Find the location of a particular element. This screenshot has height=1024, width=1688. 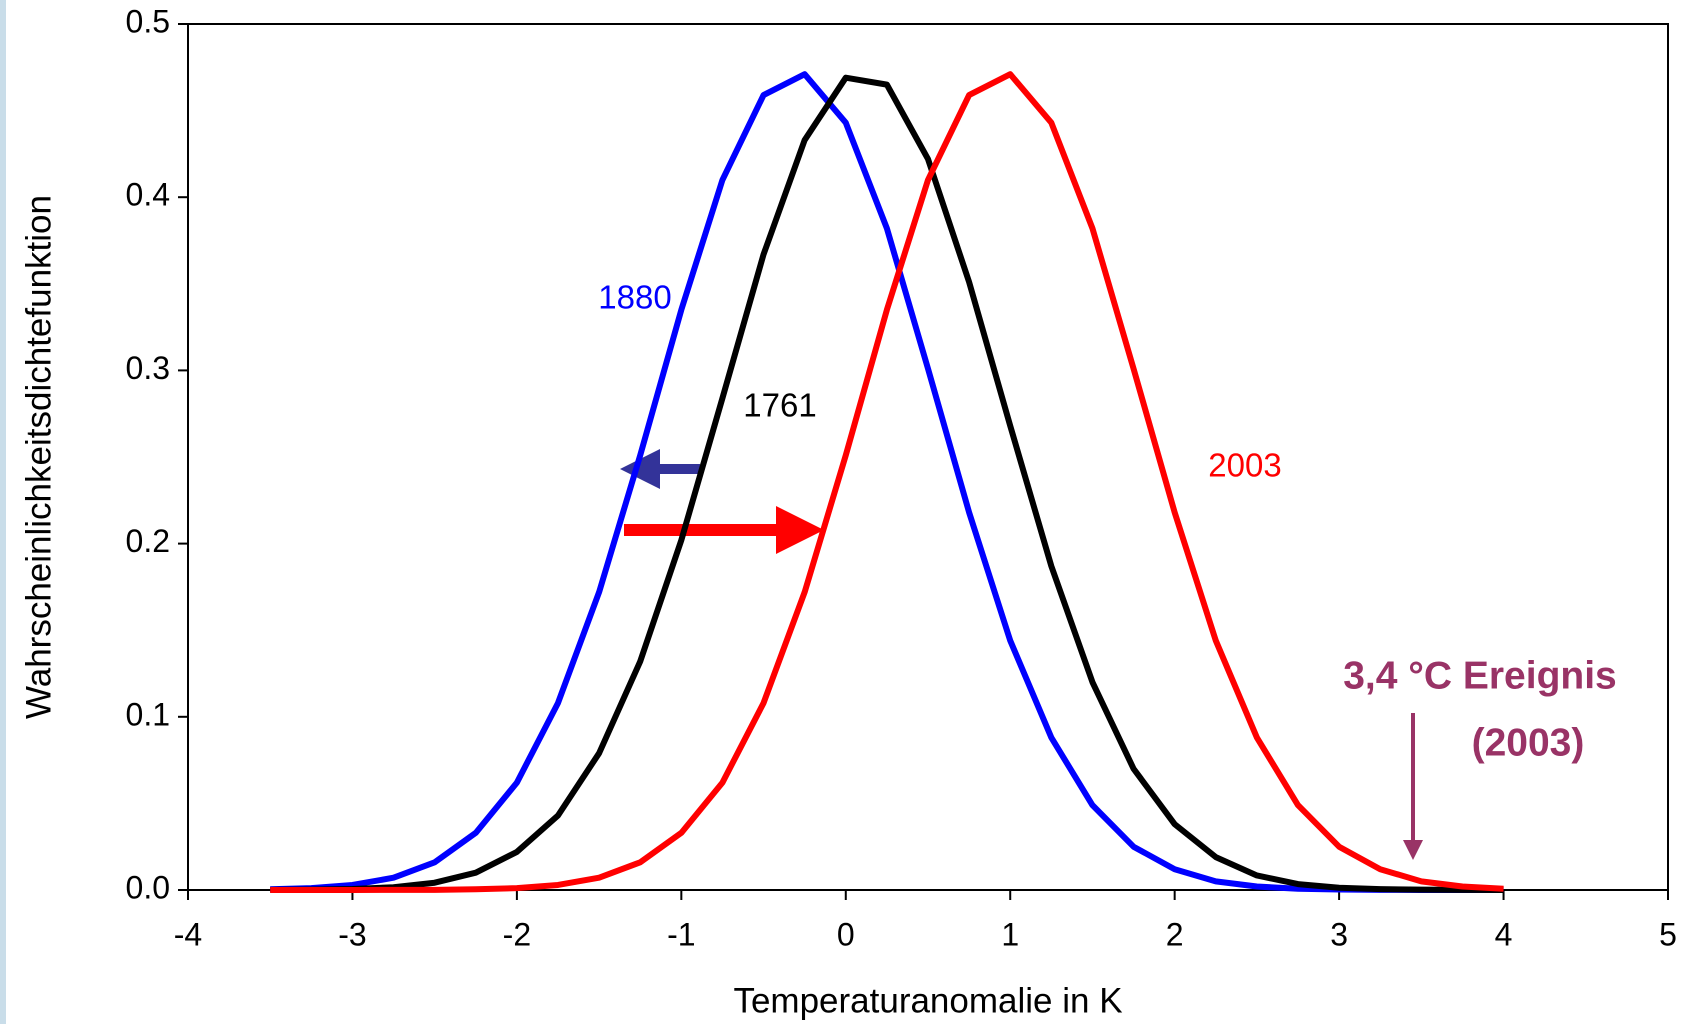

x-axis-title: Temperaturanomalie in K is located at coordinates (927, 1000).